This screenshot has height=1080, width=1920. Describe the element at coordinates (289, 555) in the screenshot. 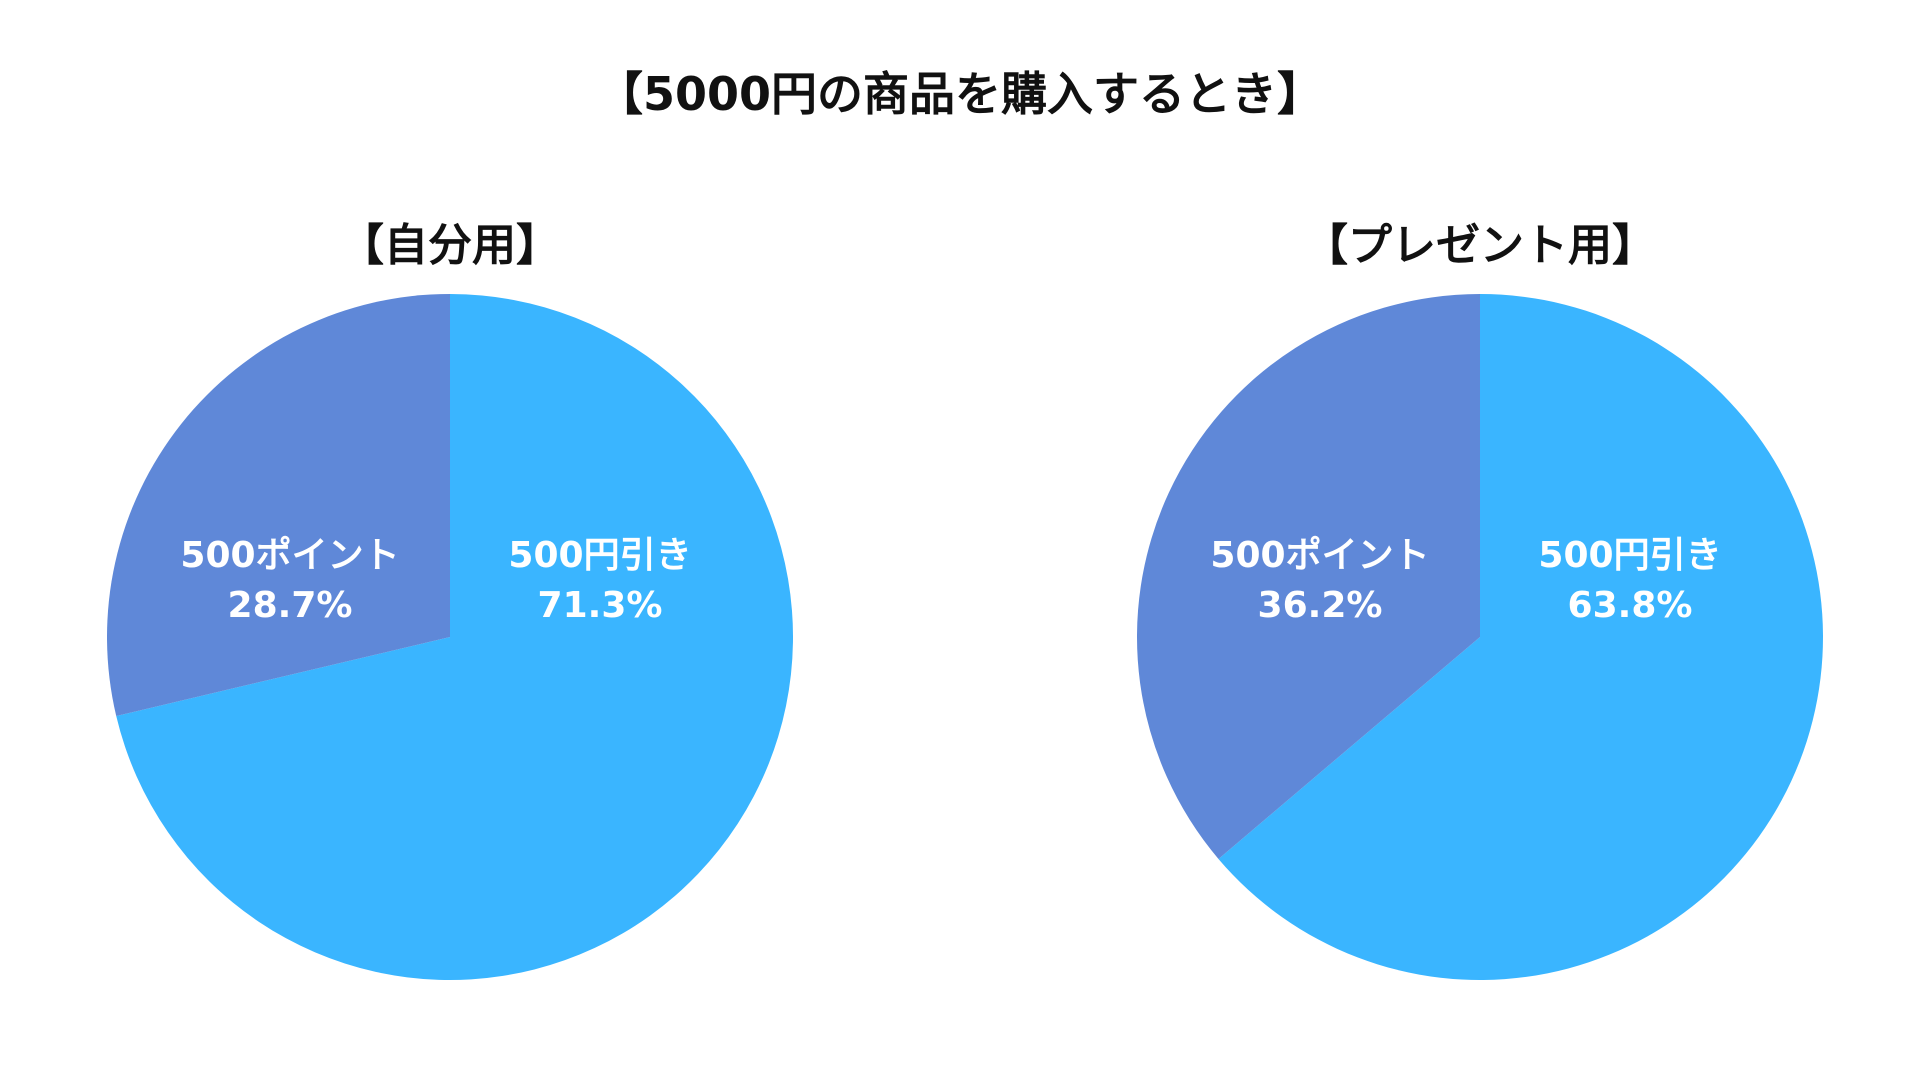

I see `slice-label-points-self: 500ポイント` at that location.